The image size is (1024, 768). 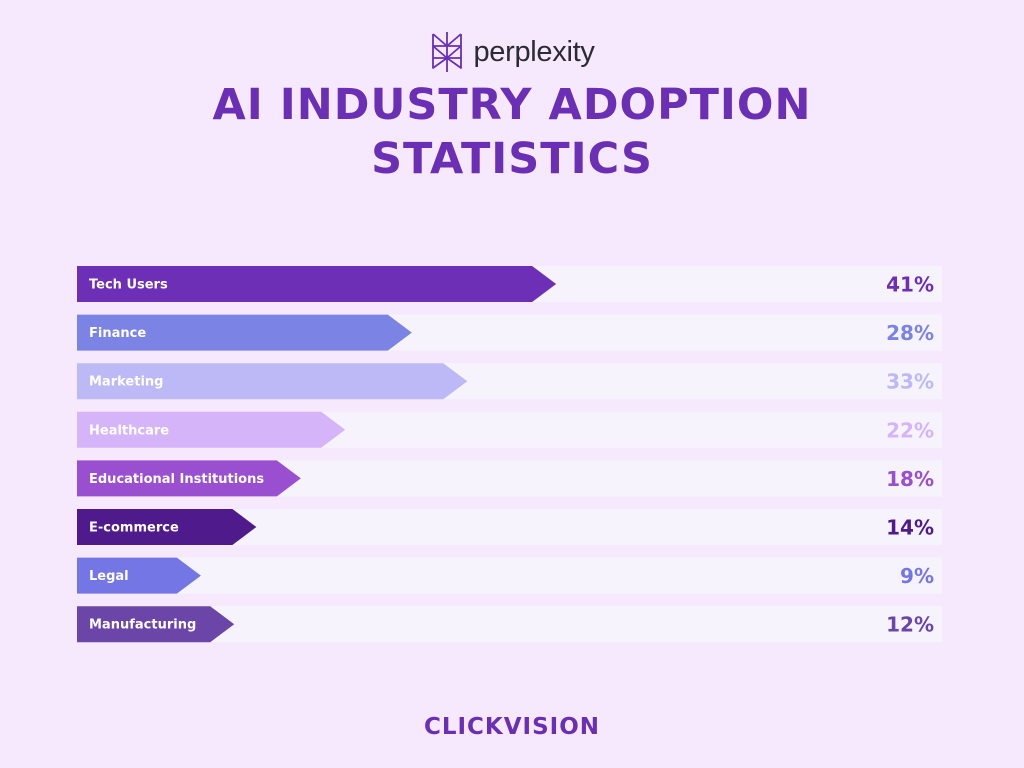 What do you see at coordinates (134, 528) in the screenshot?
I see `category-label: E-commerce` at bounding box center [134, 528].